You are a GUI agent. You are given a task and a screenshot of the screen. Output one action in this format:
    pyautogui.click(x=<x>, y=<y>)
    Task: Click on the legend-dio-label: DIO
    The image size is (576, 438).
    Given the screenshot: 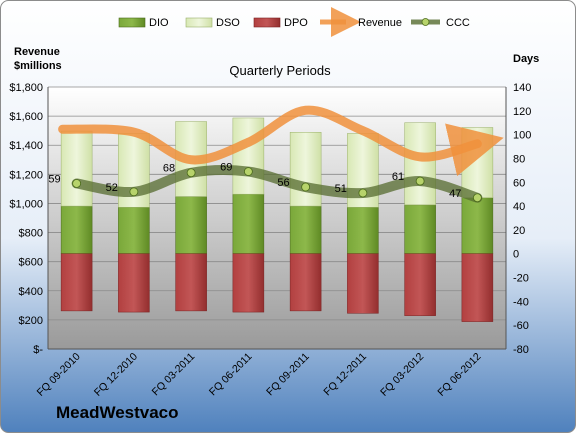 What is the action you would take?
    pyautogui.click(x=159, y=23)
    